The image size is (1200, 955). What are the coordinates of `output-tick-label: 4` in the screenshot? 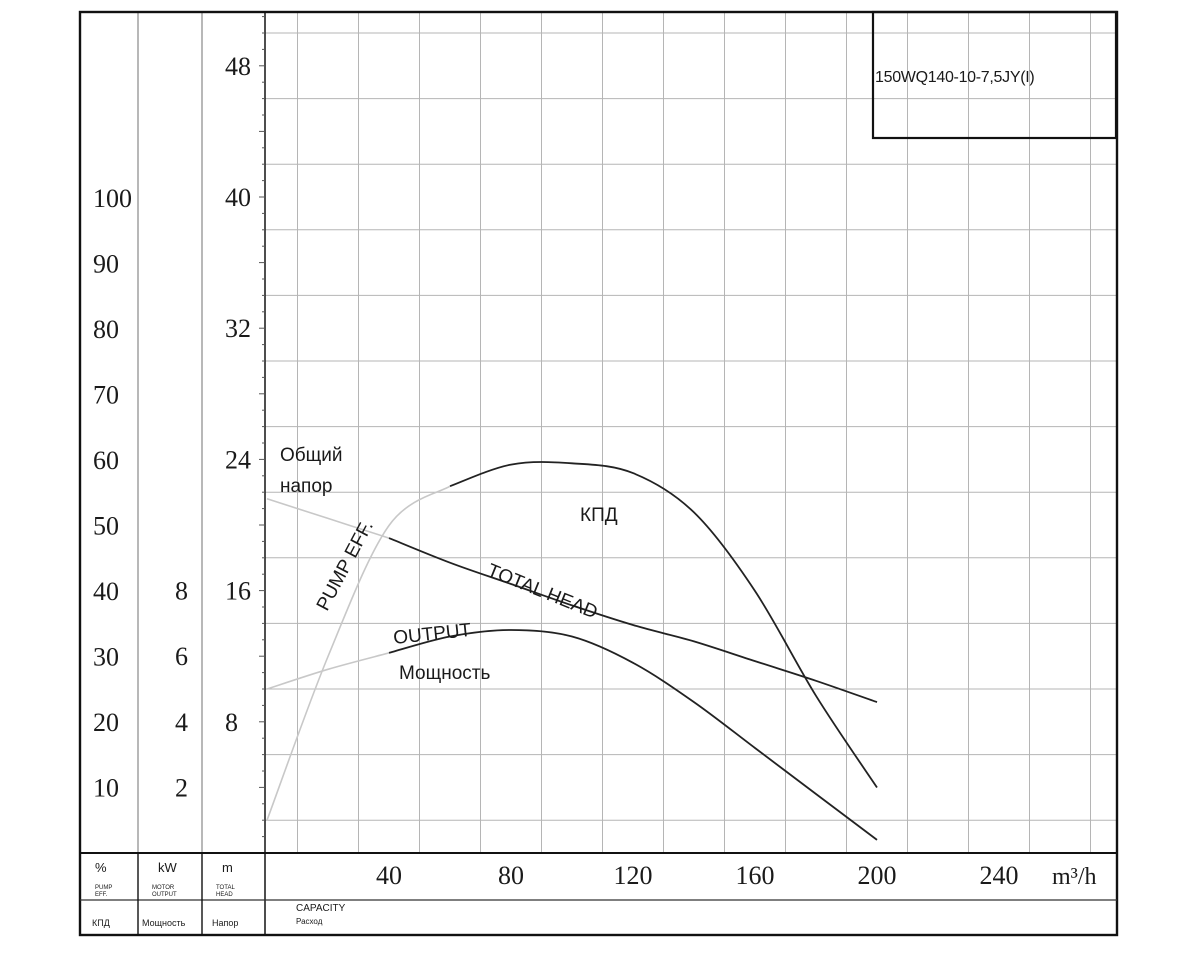 It's located at (181, 722).